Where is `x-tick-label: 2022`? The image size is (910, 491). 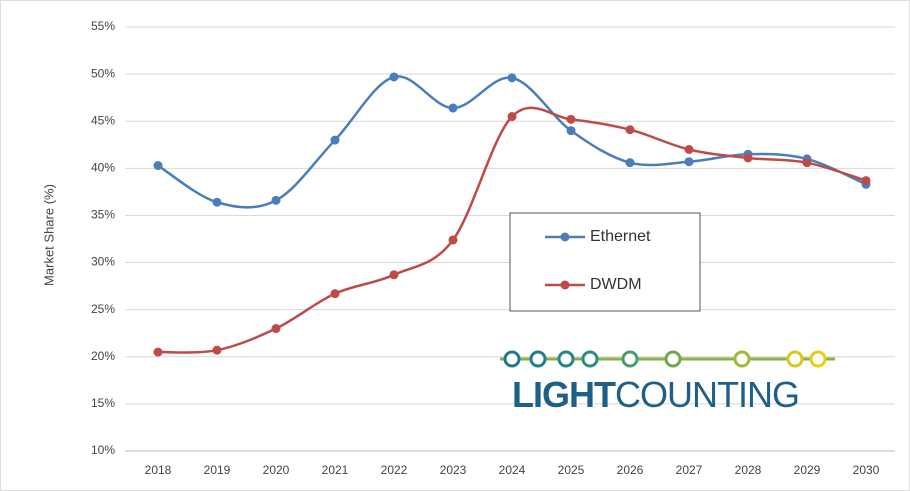 x-tick-label: 2022 is located at coordinates (394, 470).